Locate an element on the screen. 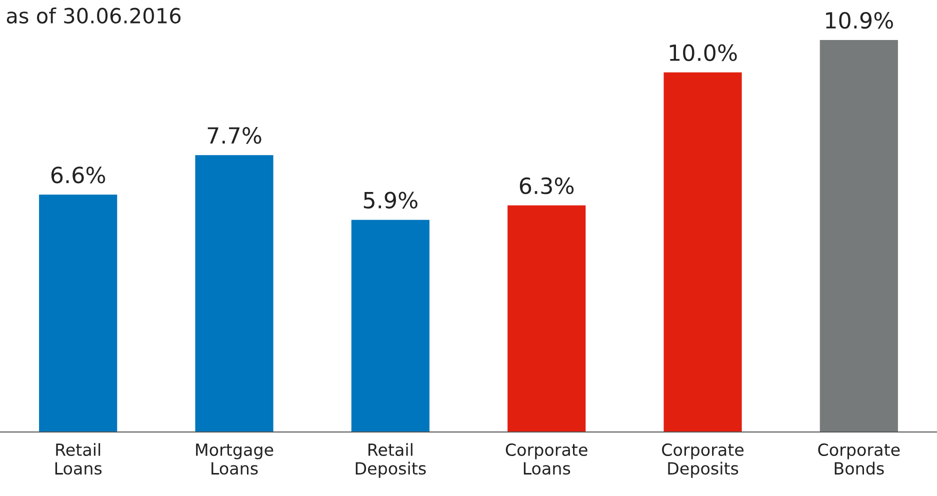 Image resolution: width=937 pixels, height=496 pixels. x-tick-label: Mortgage Loans is located at coordinates (235, 459).